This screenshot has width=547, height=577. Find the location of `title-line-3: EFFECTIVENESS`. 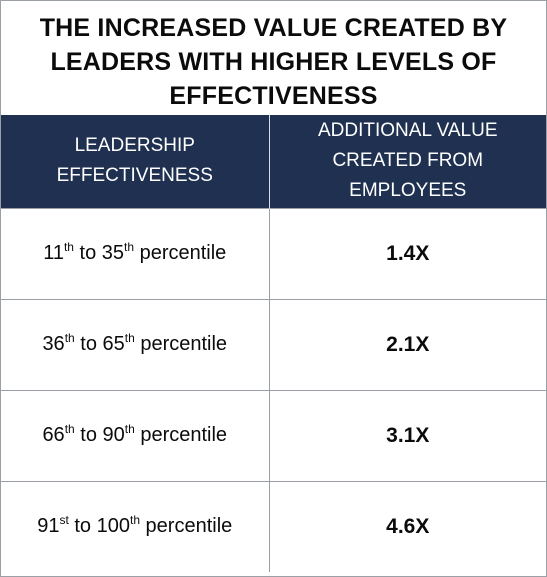

title-line-3: EFFECTIVENESS is located at coordinates (273, 96).